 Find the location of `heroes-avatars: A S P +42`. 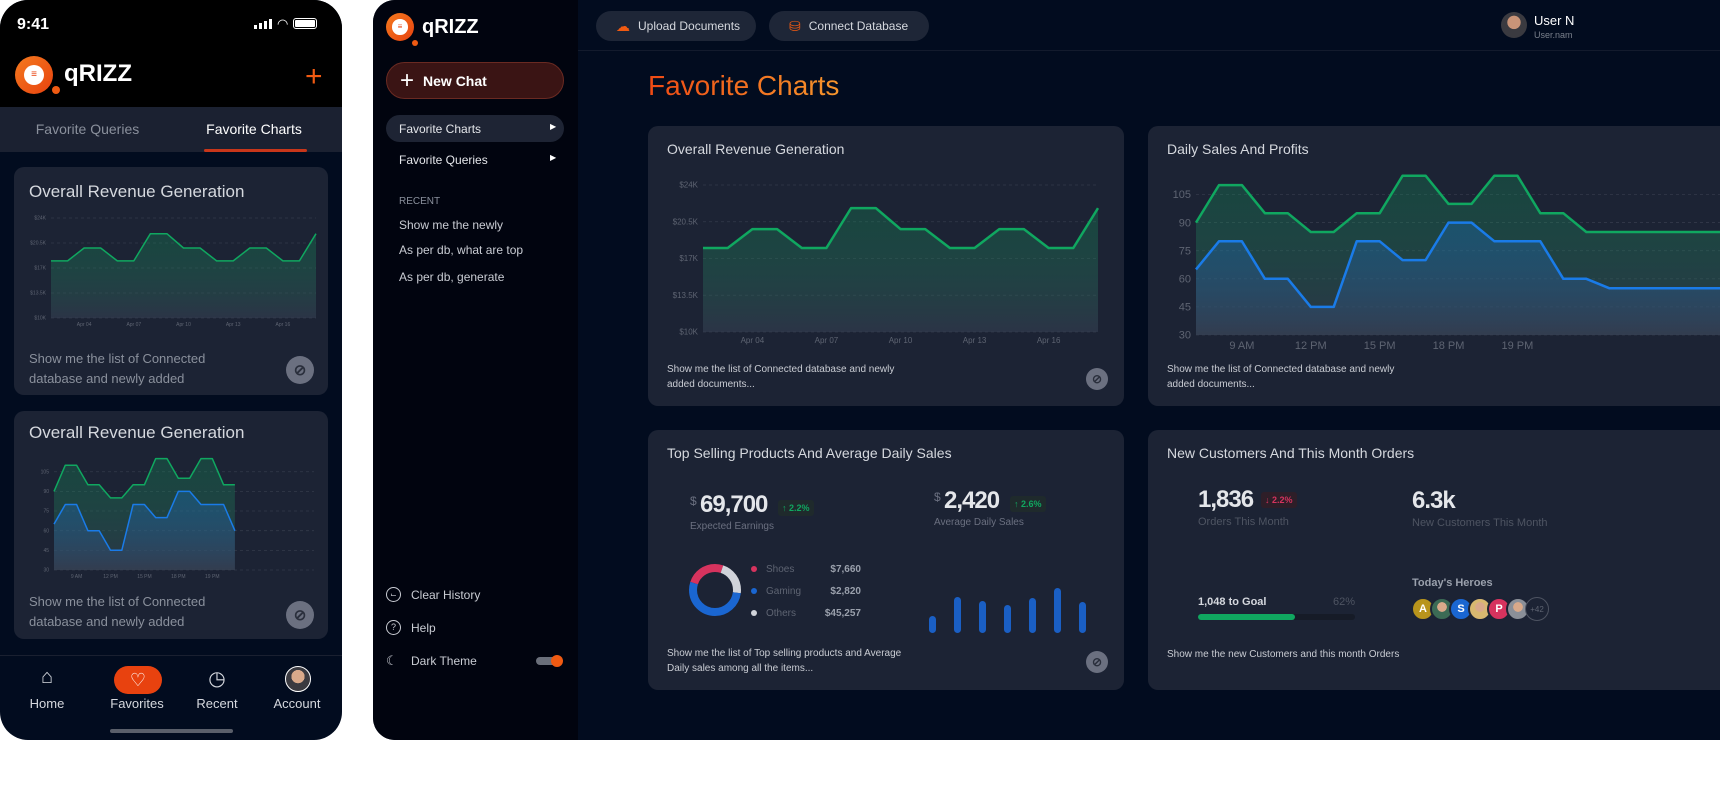

heroes-avatars: A S P +42 is located at coordinates (1480, 609).